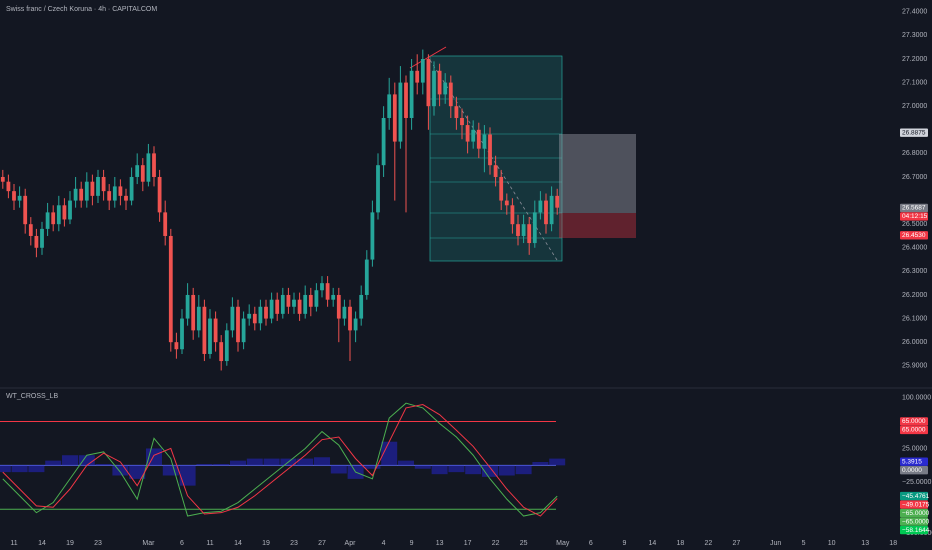 The width and height of the screenshot is (932, 550). What do you see at coordinates (524, 543) in the screenshot?
I see `x-tick-label: 25` at bounding box center [524, 543].